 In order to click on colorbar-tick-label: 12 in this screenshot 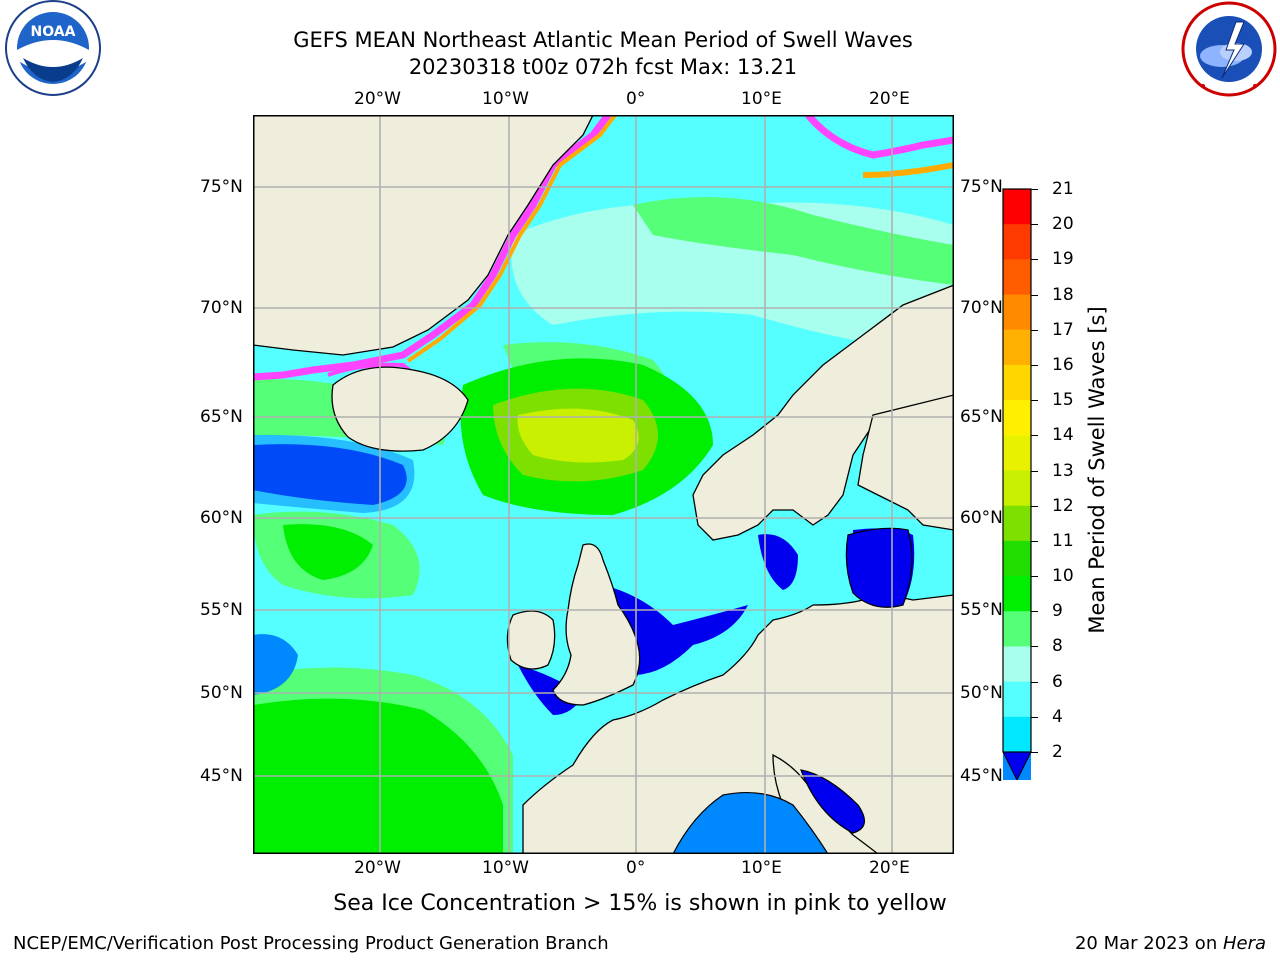, I will do `click(1063, 505)`.